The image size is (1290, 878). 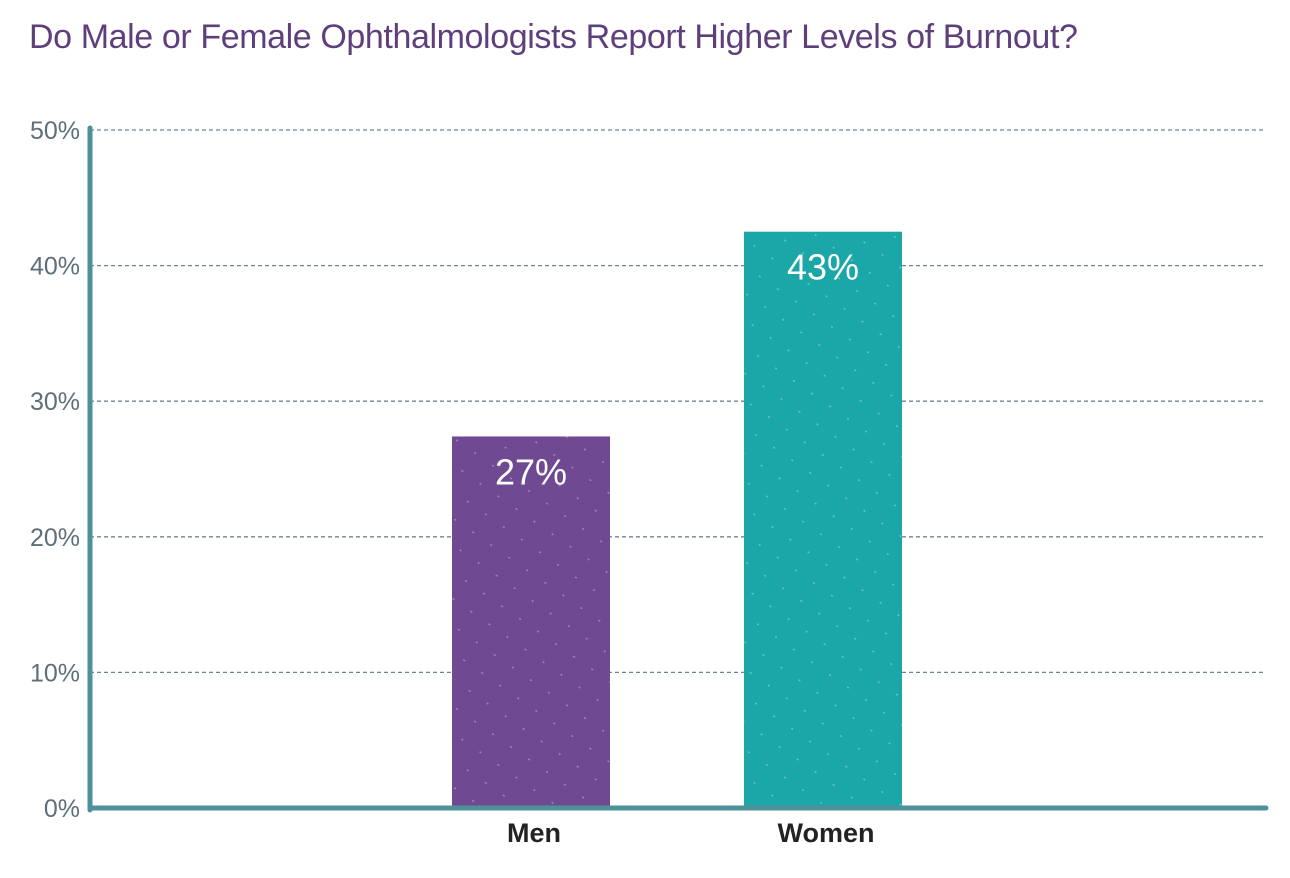 I want to click on x-category-label: Women, so click(x=825, y=833).